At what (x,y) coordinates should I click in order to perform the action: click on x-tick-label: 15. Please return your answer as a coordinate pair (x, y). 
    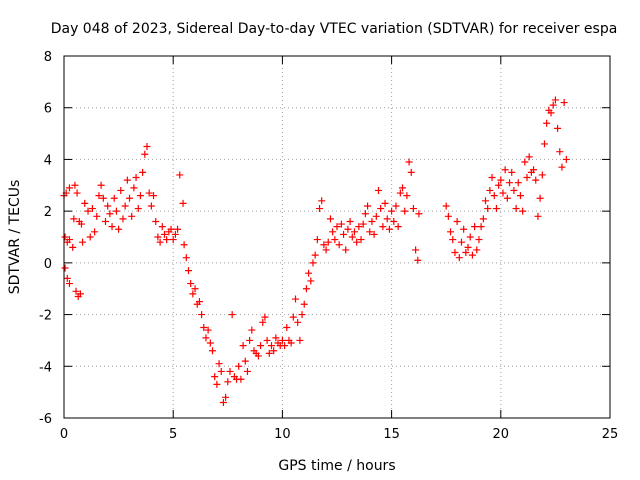
    Looking at the image, I should click on (391, 434).